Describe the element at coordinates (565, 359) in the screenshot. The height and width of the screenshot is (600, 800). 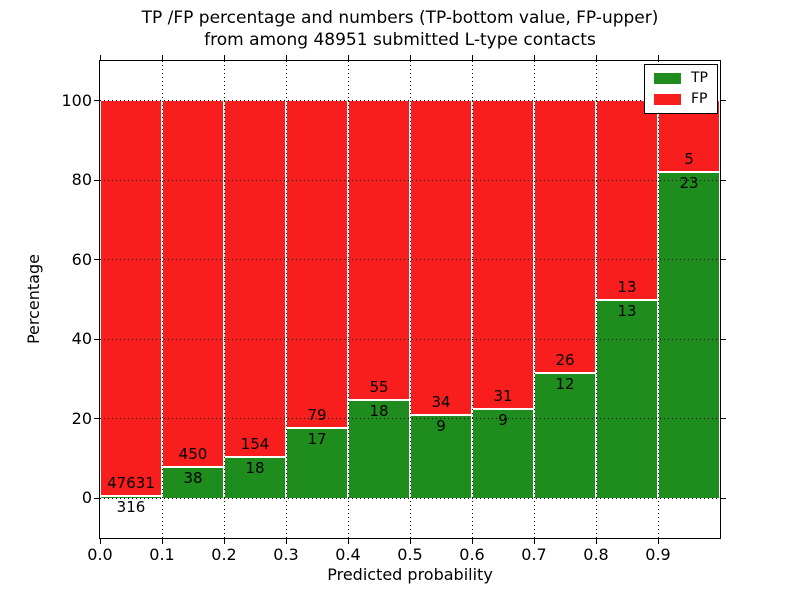
I see `bar-value-fp: 26` at that location.